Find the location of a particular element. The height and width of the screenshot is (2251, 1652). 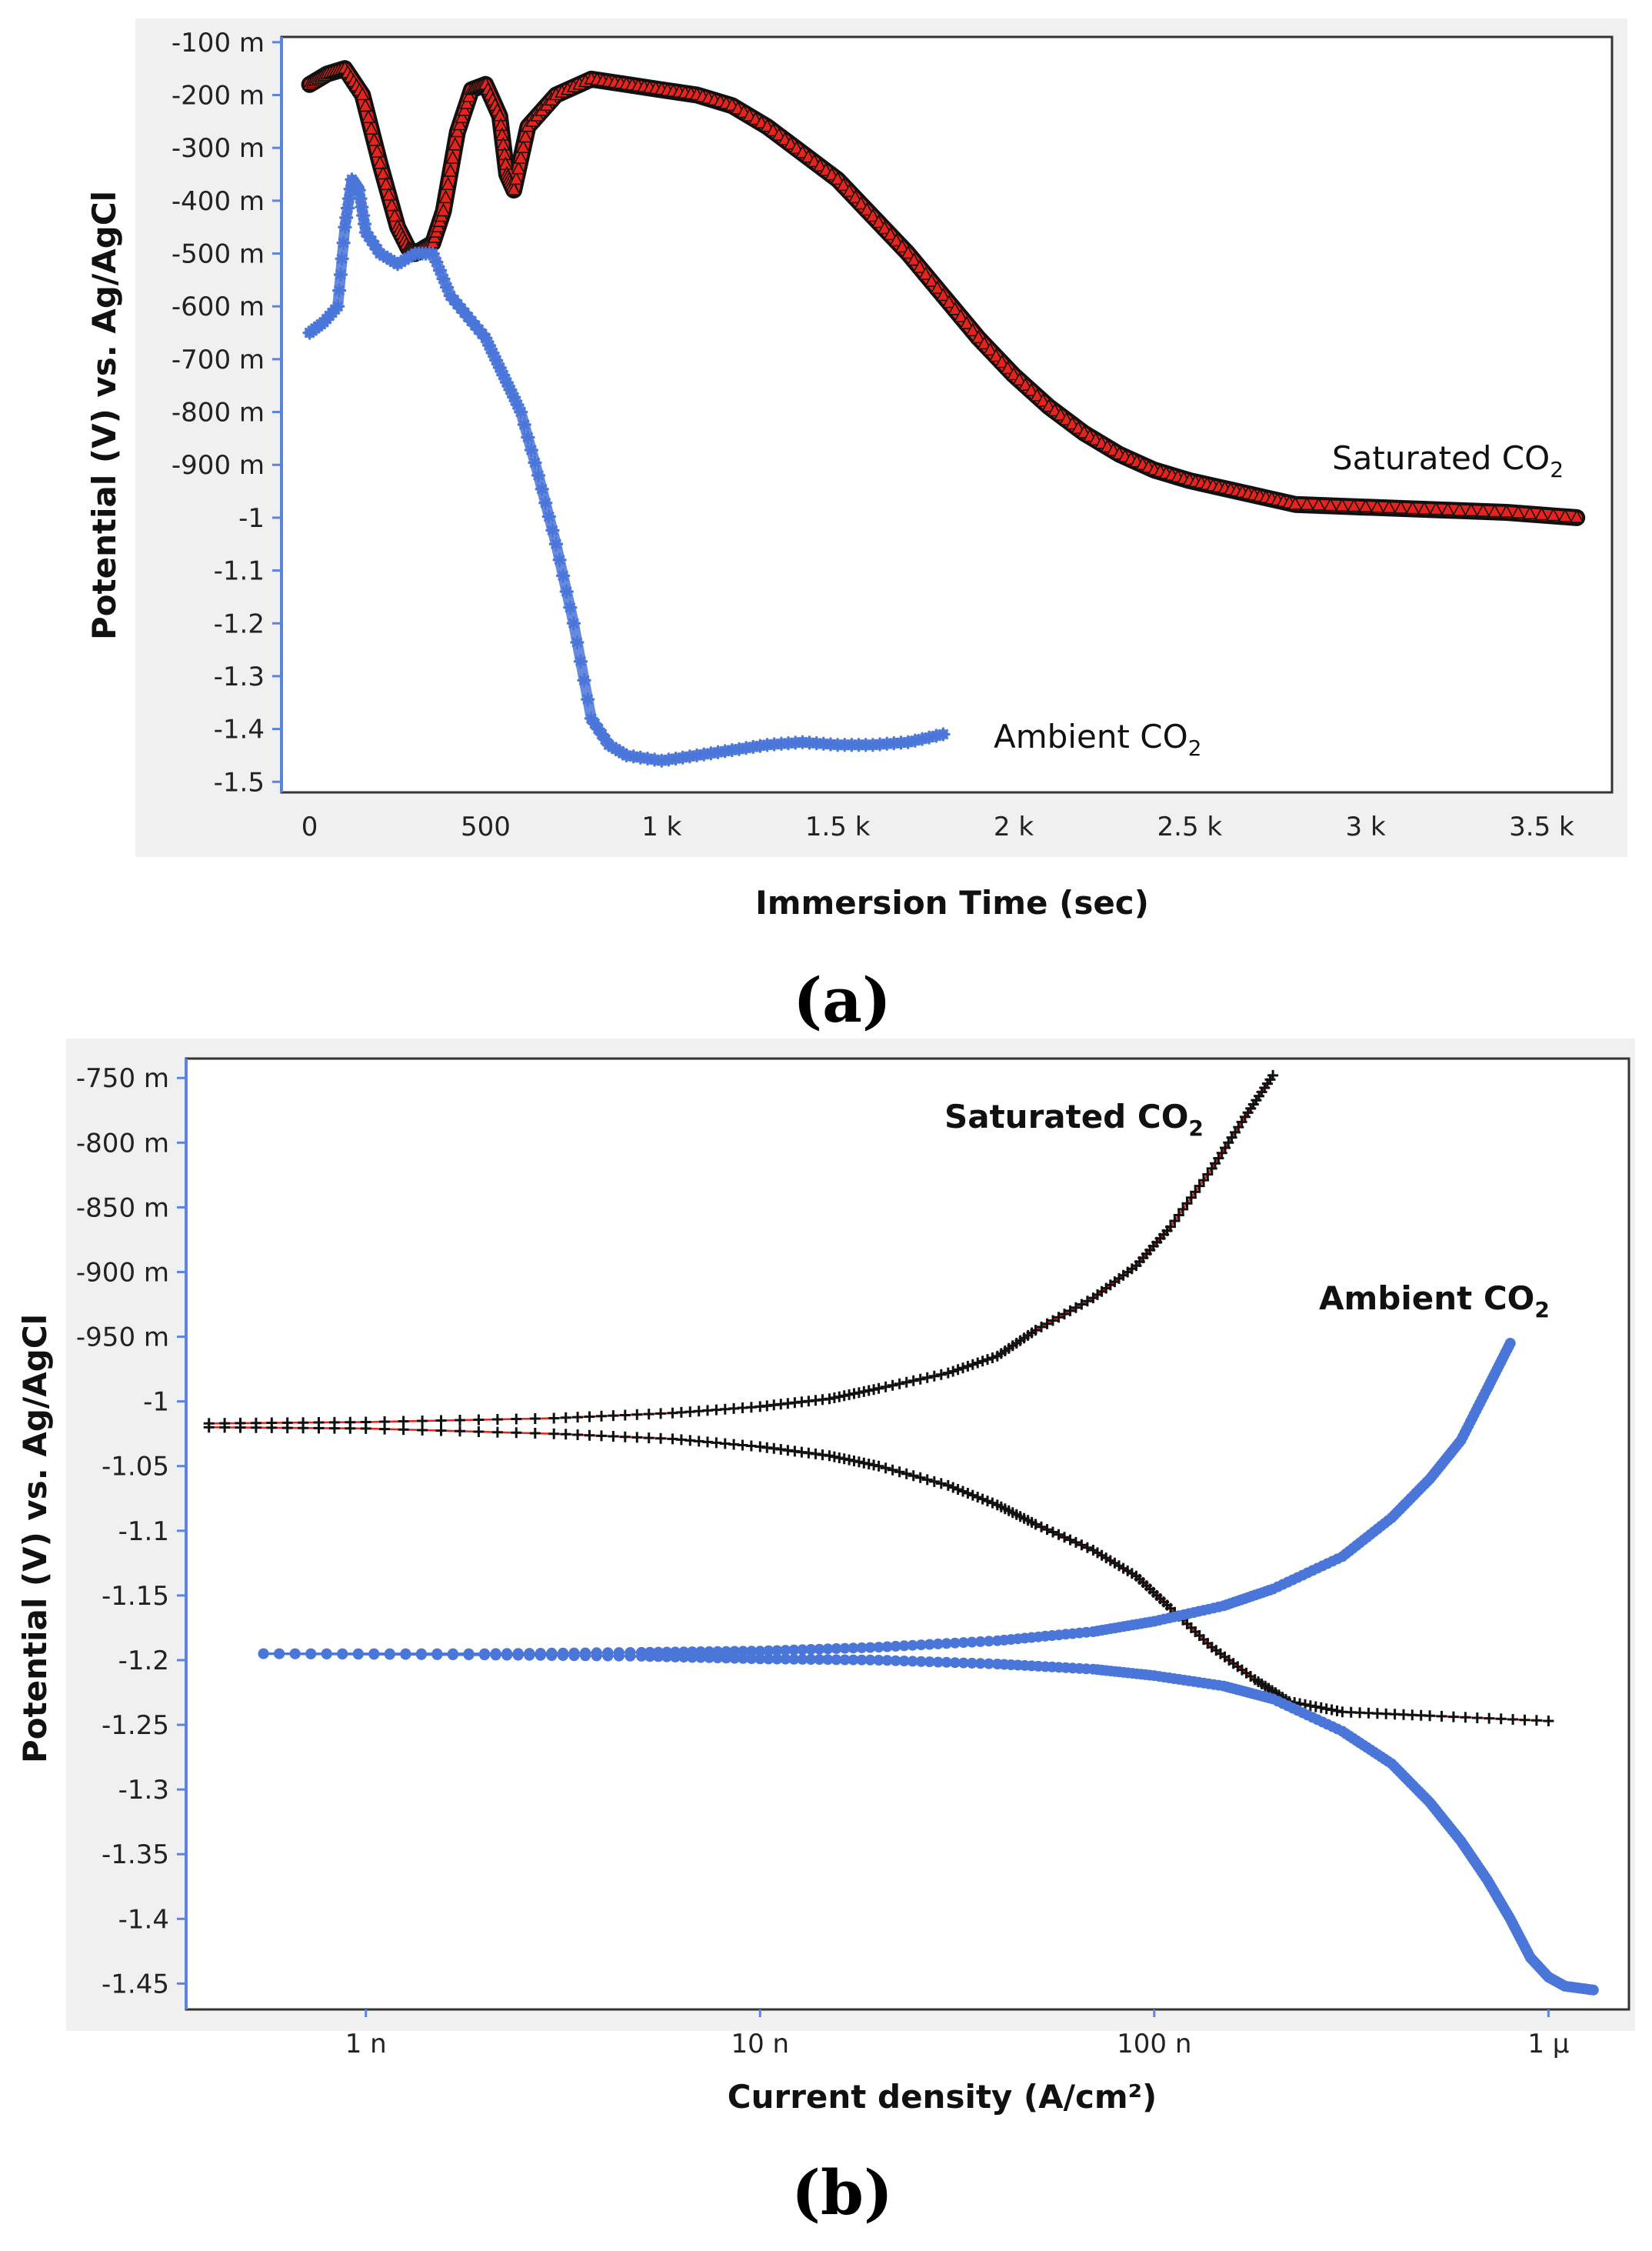

chart-b-x-tick-label: 1 n is located at coordinates (366, 2044).